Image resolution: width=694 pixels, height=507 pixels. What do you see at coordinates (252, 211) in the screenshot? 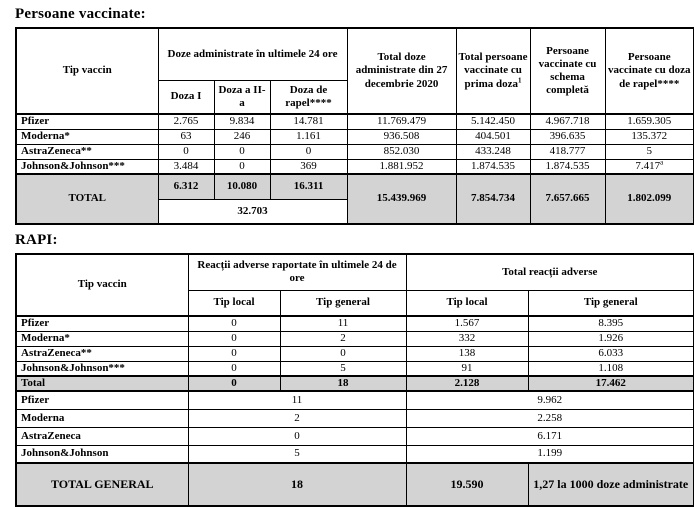
I see `total-24h-sum-cell: 32.703` at bounding box center [252, 211].